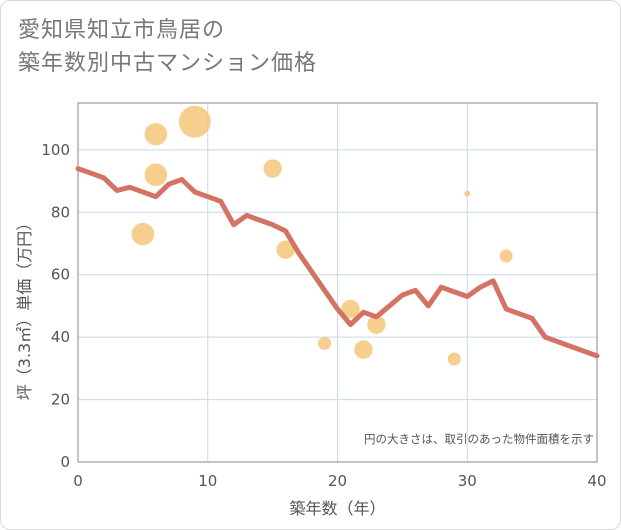  Describe the element at coordinates (337, 508) in the screenshot. I see `x-axis-title: 築年数（年）` at that location.